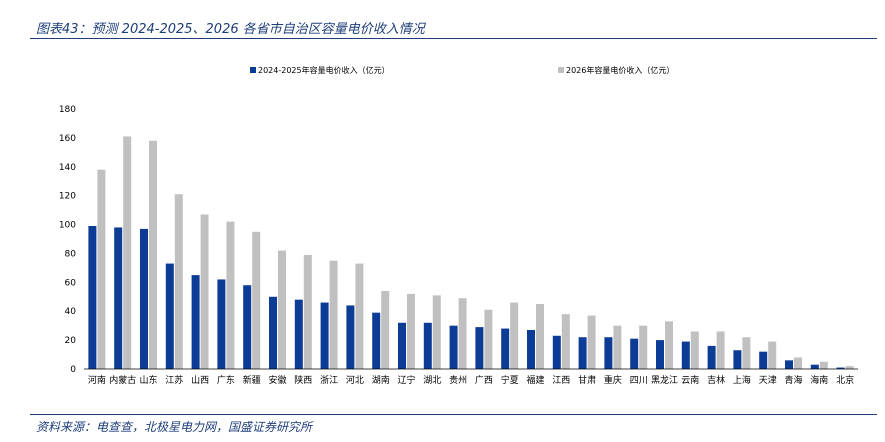 Image resolution: width=885 pixels, height=442 pixels. I want to click on y-tick-label: 140, so click(67, 168).